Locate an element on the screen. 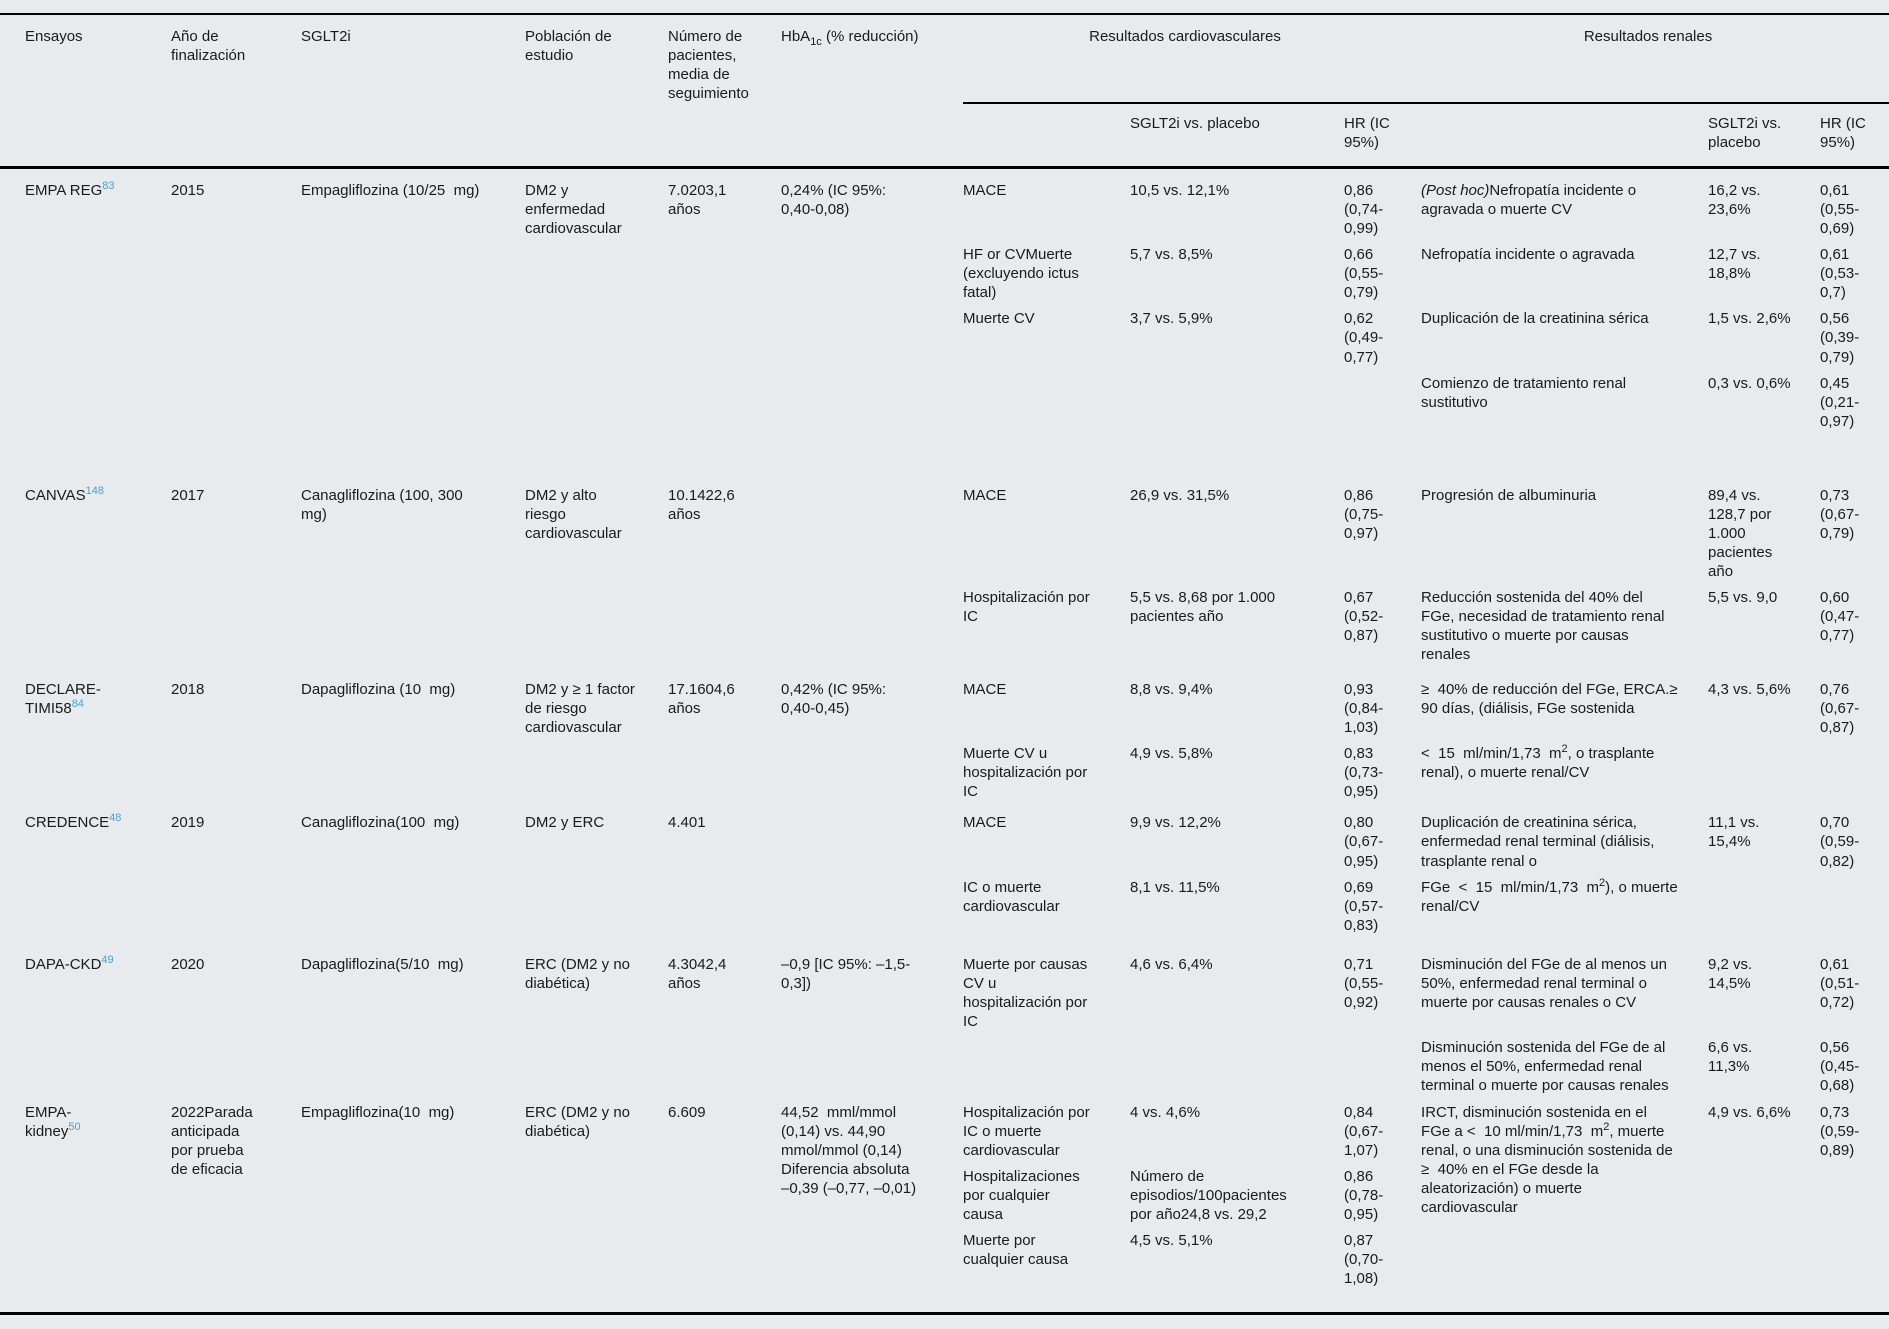 The width and height of the screenshot is (1889, 1329). col-header-cv-outcome is located at coordinates (1046, 136).